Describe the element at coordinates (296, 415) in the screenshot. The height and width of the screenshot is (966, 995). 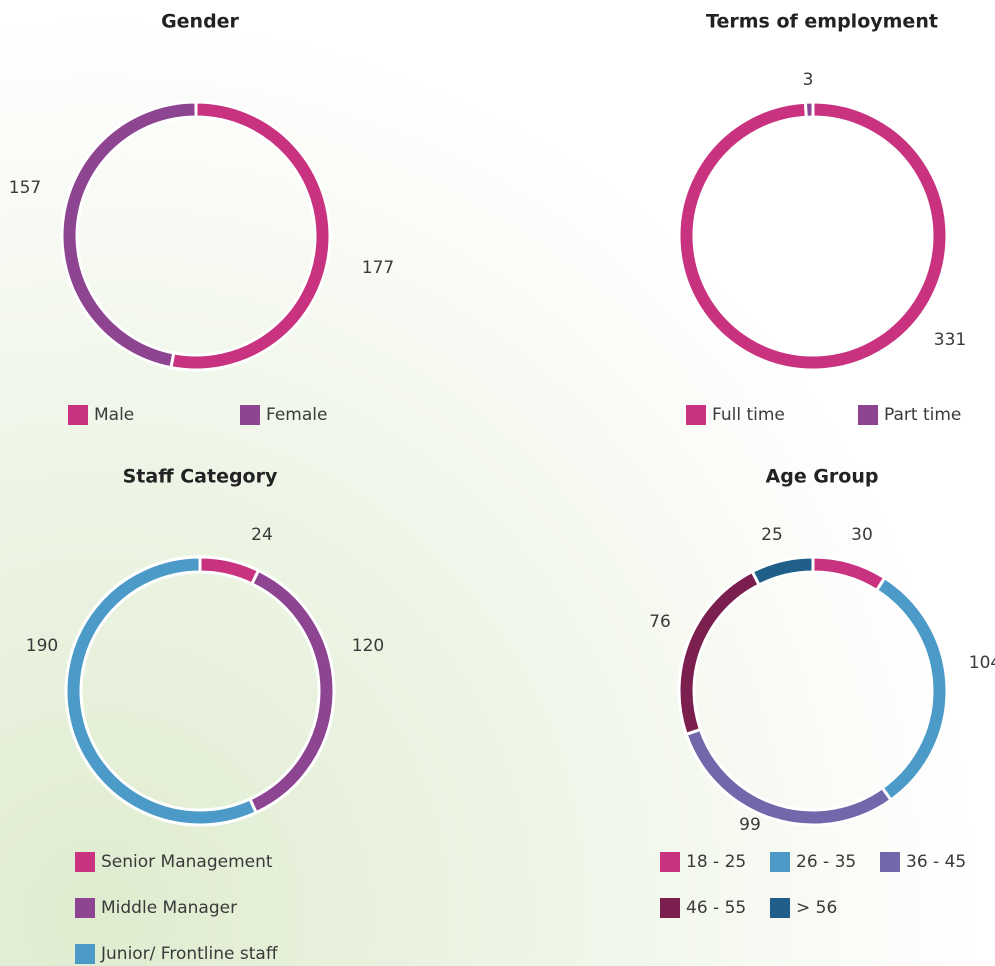
I see `legend-label: Female` at that location.